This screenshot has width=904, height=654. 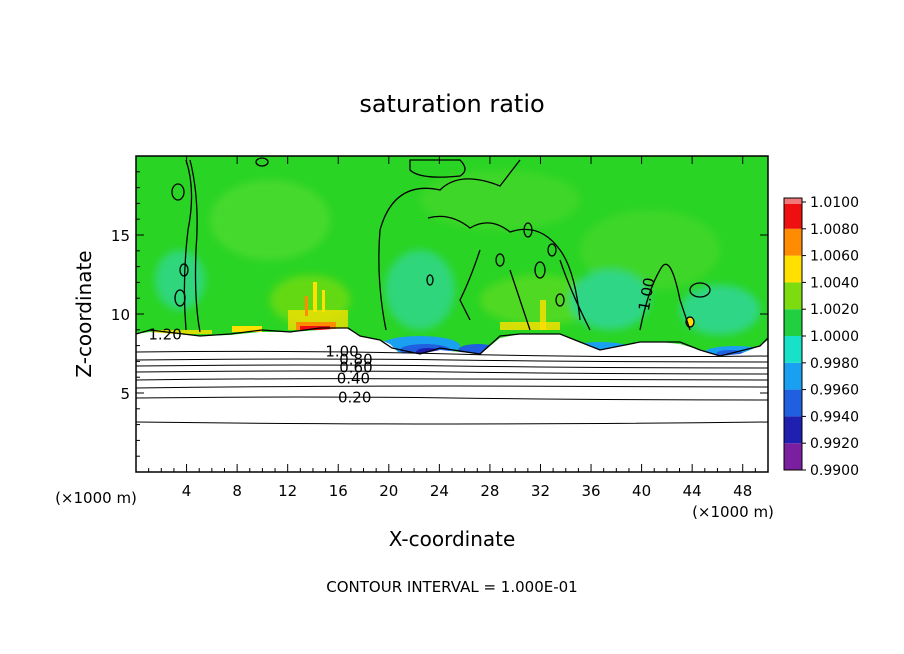 What do you see at coordinates (733, 512) in the screenshot?
I see `x-unit-right: (×1000 m)` at bounding box center [733, 512].